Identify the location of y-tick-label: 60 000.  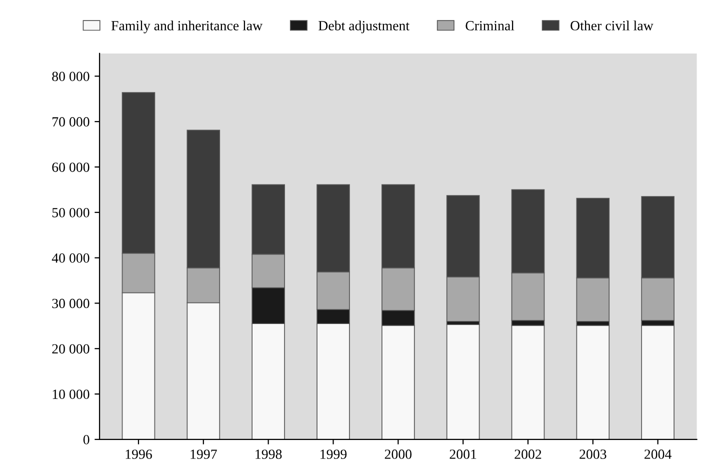
(71, 167).